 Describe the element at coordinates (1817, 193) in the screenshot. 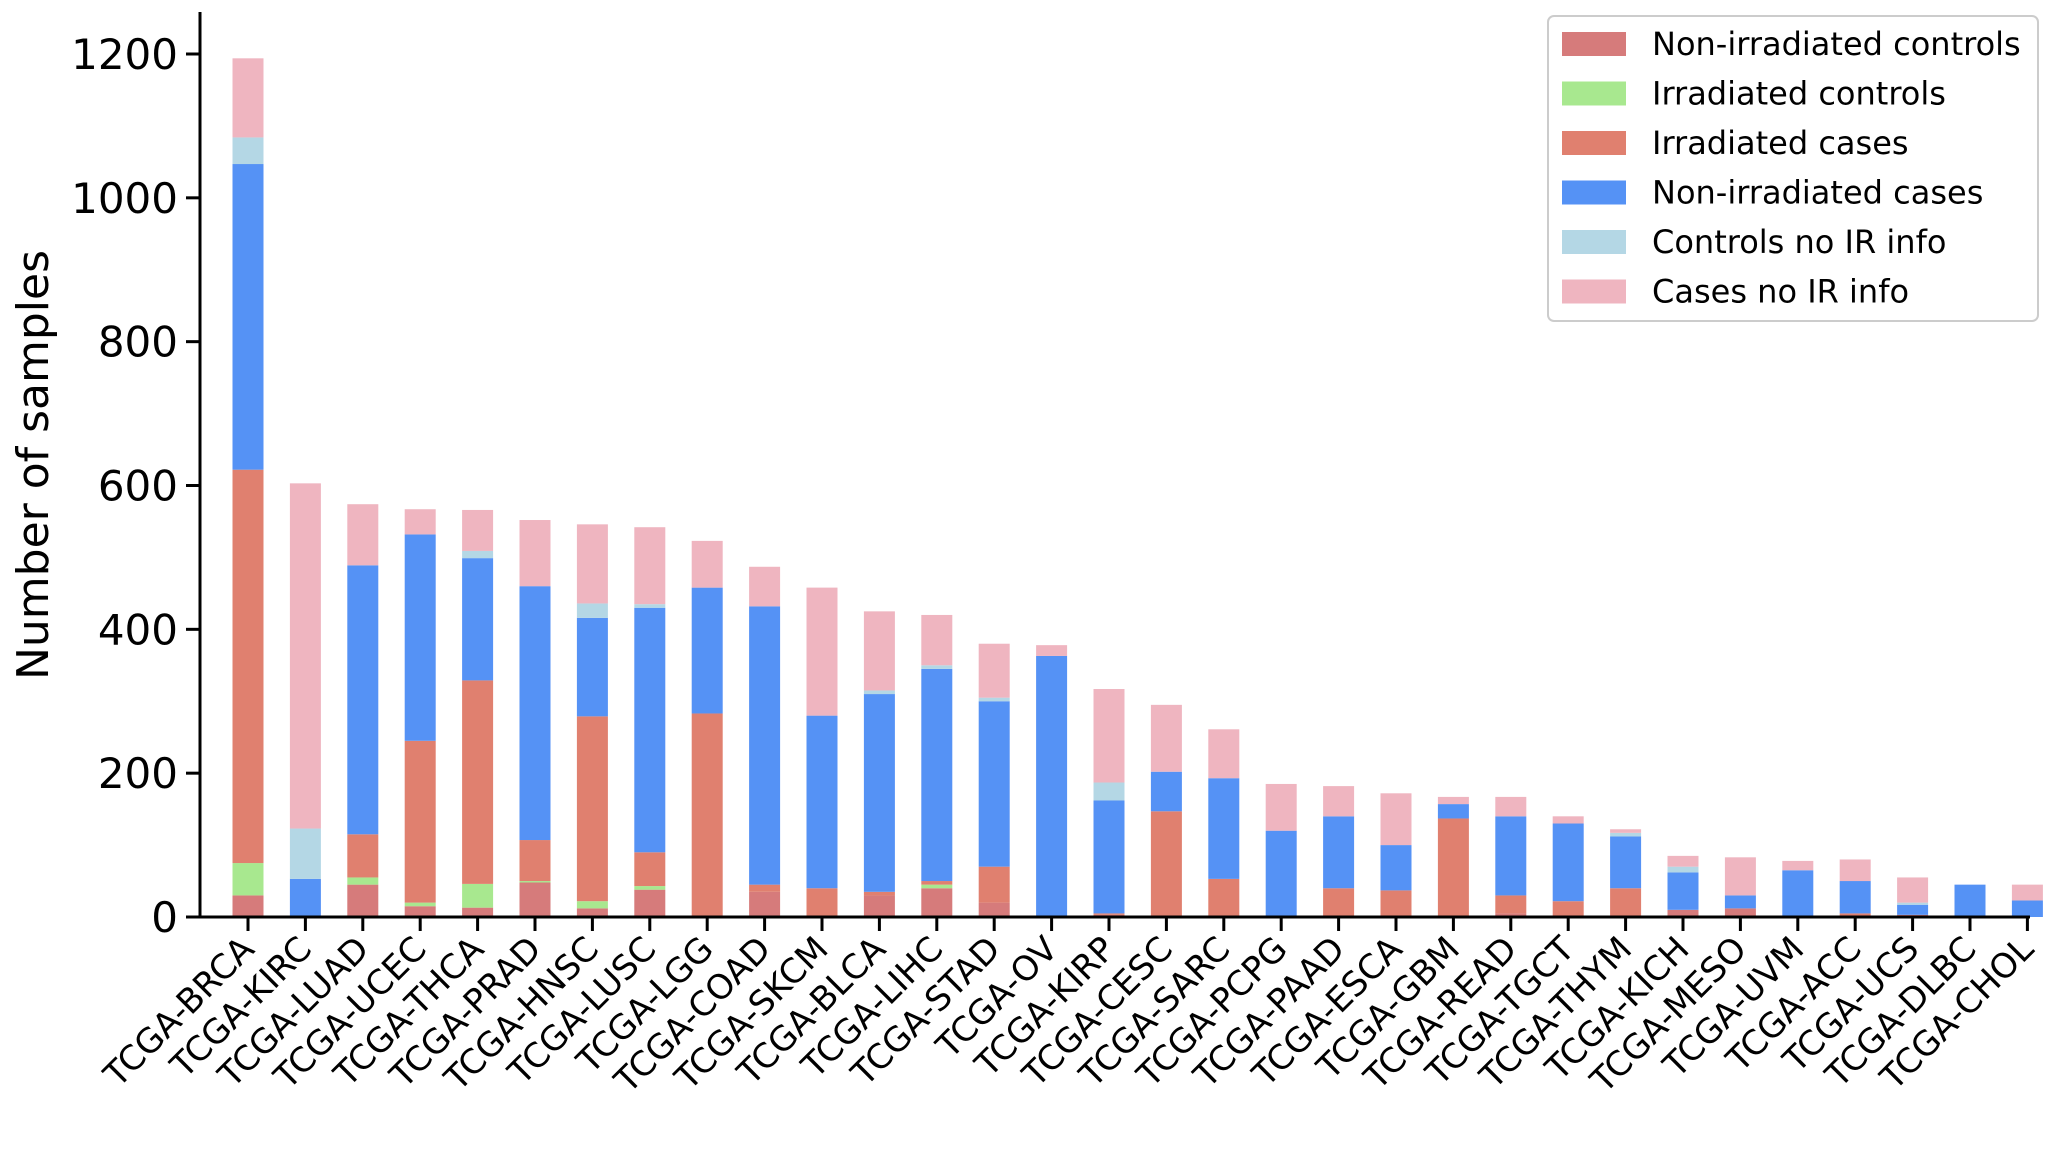

I see `legend-label-3: Non-irradiated cases` at that location.